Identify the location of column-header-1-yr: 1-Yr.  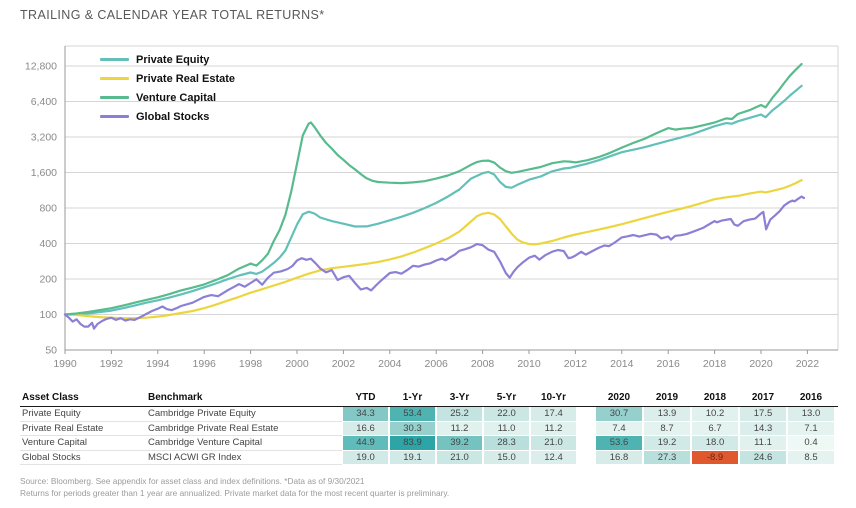
(412, 397).